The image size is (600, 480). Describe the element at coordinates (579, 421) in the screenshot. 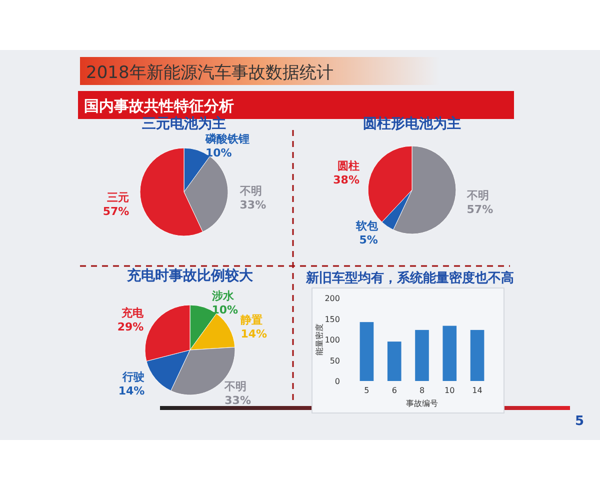

I see `text: 5` at that location.